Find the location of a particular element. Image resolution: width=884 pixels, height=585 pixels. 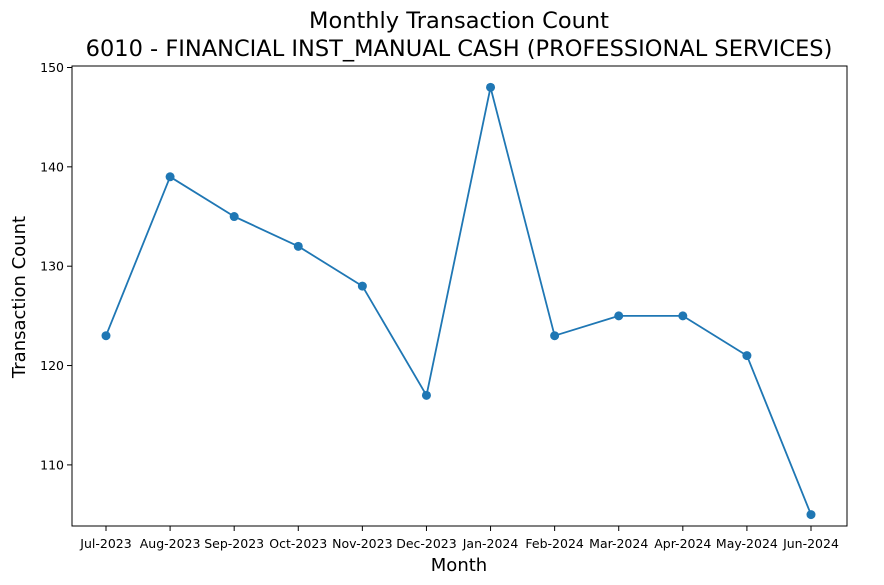

x-tick-label: Apr-2024 is located at coordinates (682, 543).